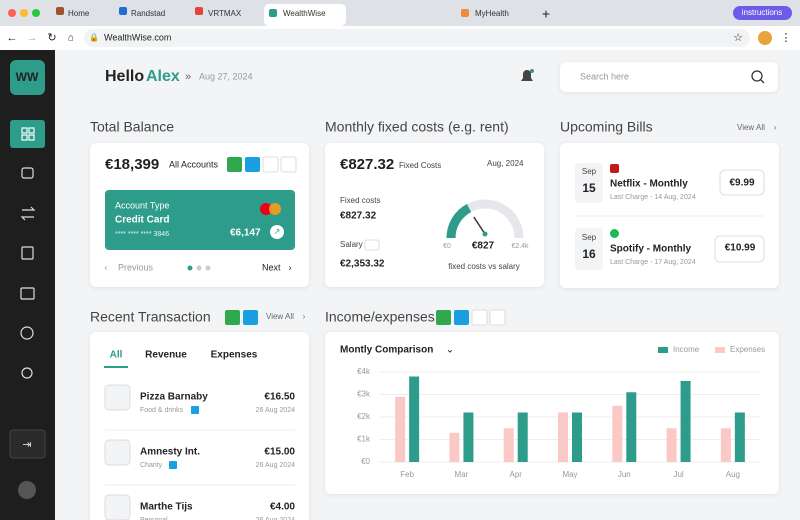 Image resolution: width=800 pixels, height=520 pixels. What do you see at coordinates (450, 350) in the screenshot?
I see `dropdown-chevron: ⌄` at bounding box center [450, 350].